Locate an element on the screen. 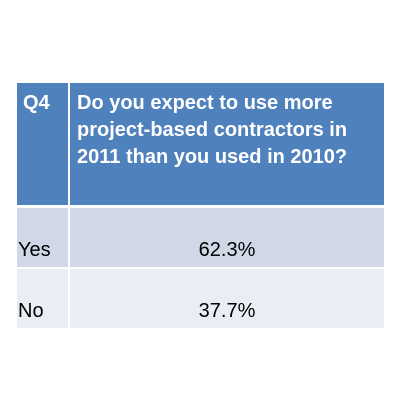  table-row: Yes 62.3% is located at coordinates (200, 236).